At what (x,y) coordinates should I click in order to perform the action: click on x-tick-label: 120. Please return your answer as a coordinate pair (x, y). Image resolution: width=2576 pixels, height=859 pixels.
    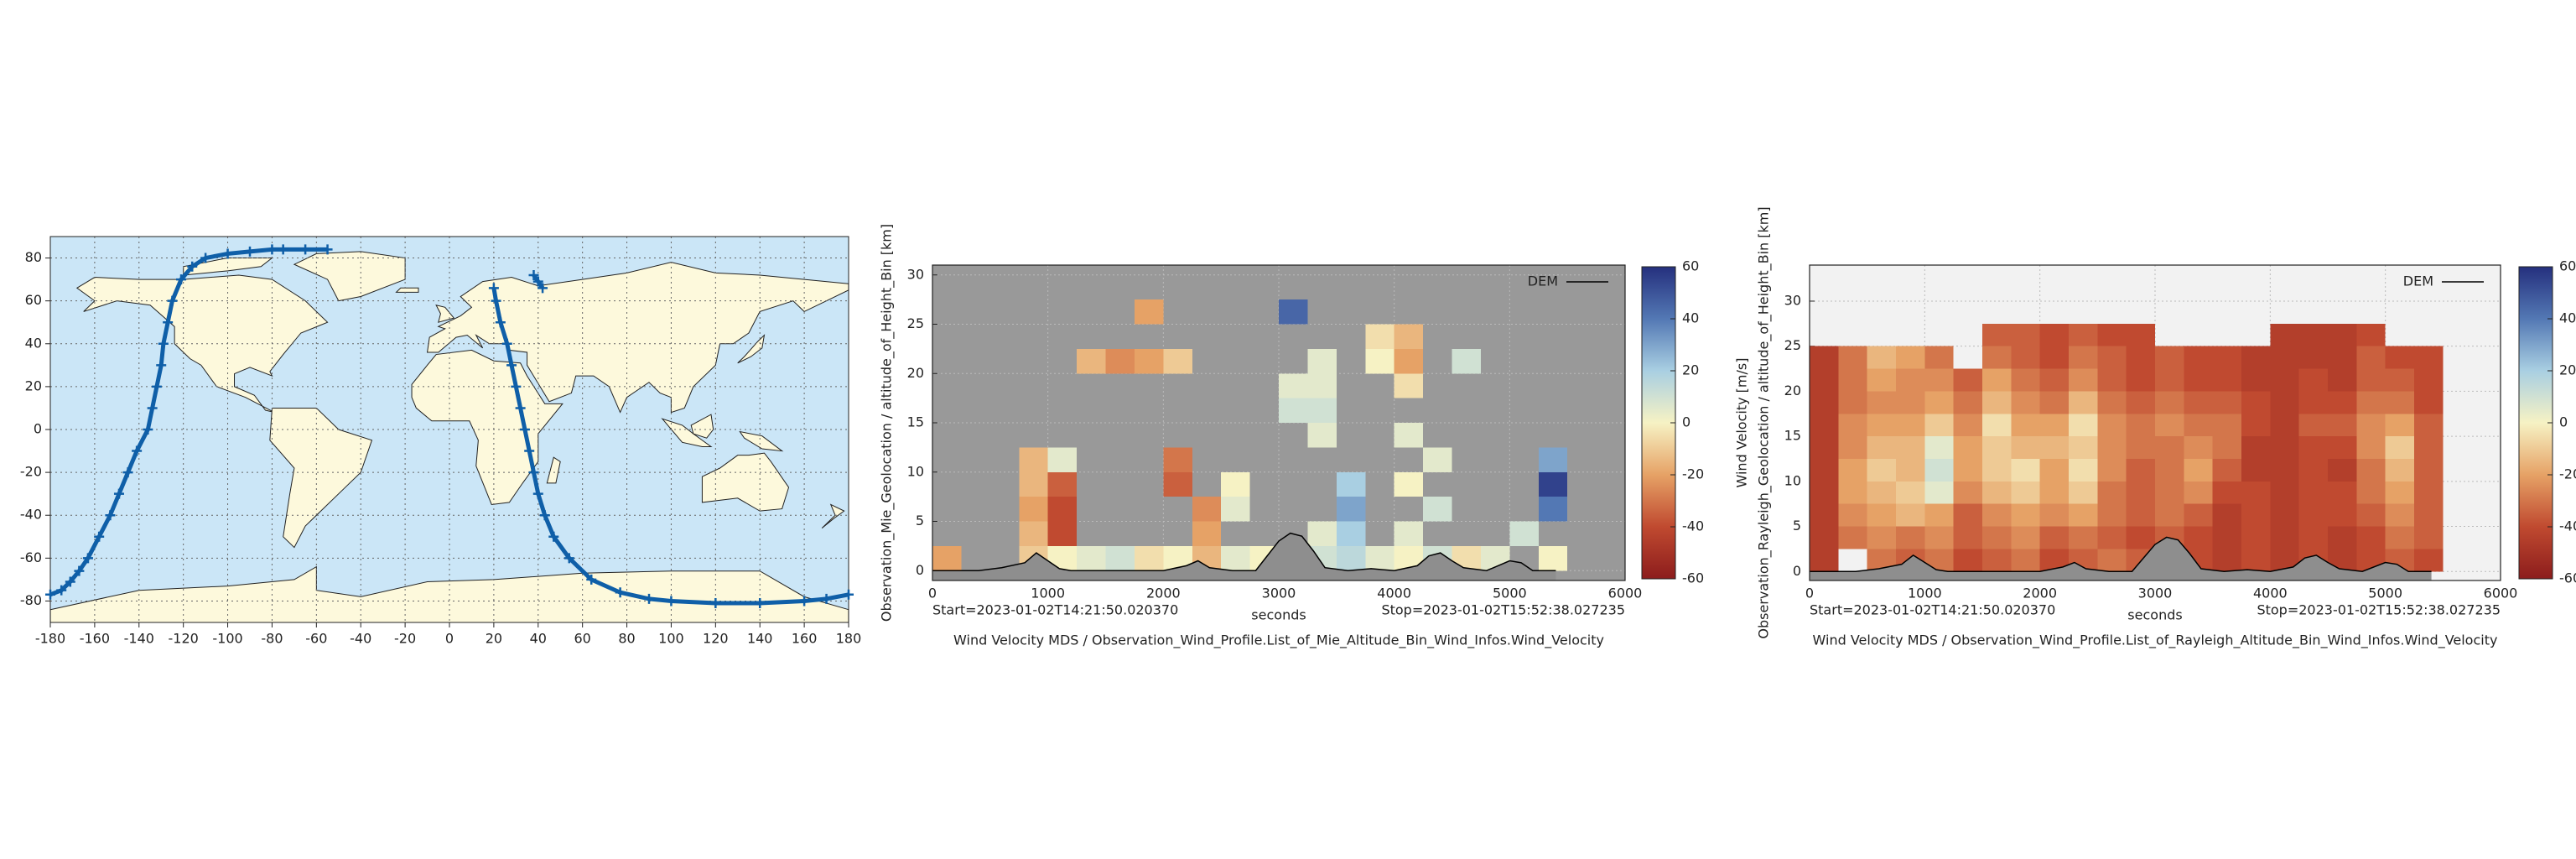
    Looking at the image, I should click on (716, 639).